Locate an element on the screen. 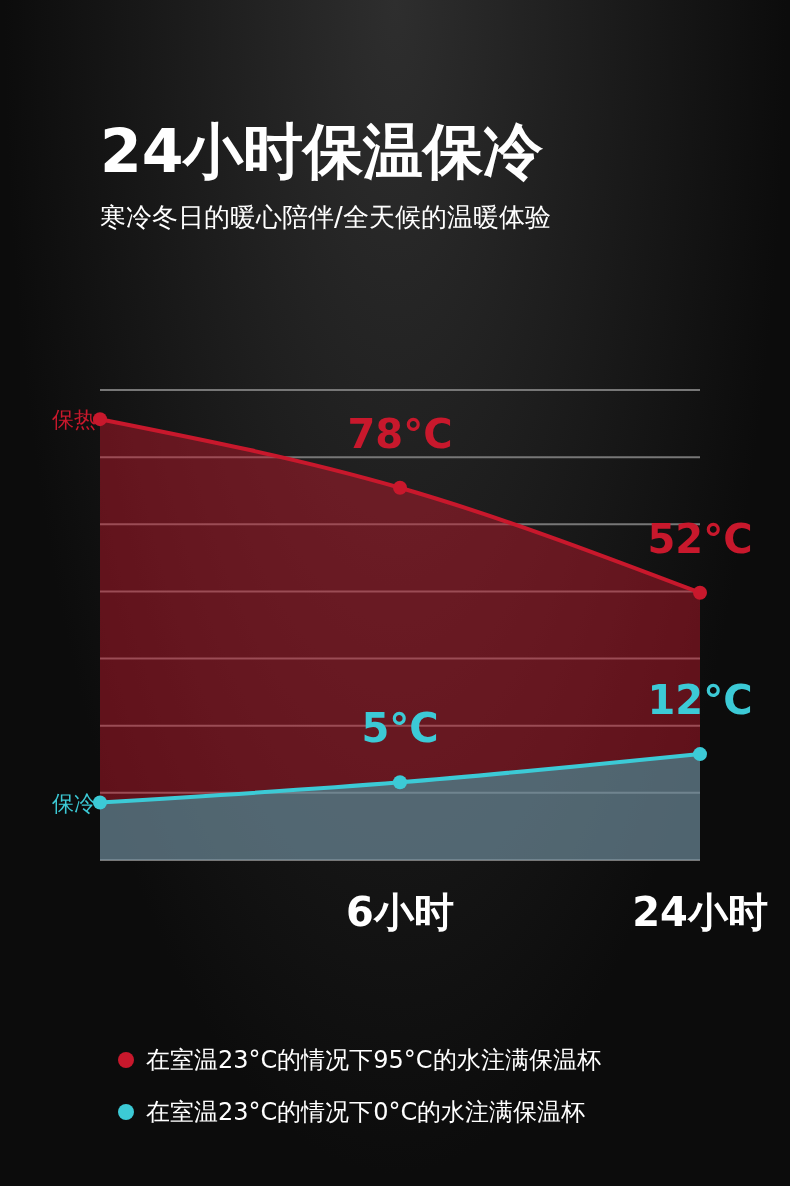 Image resolution: width=790 pixels, height=1186 pixels. chart-title: 24小时保温保冷 is located at coordinates (322, 151).